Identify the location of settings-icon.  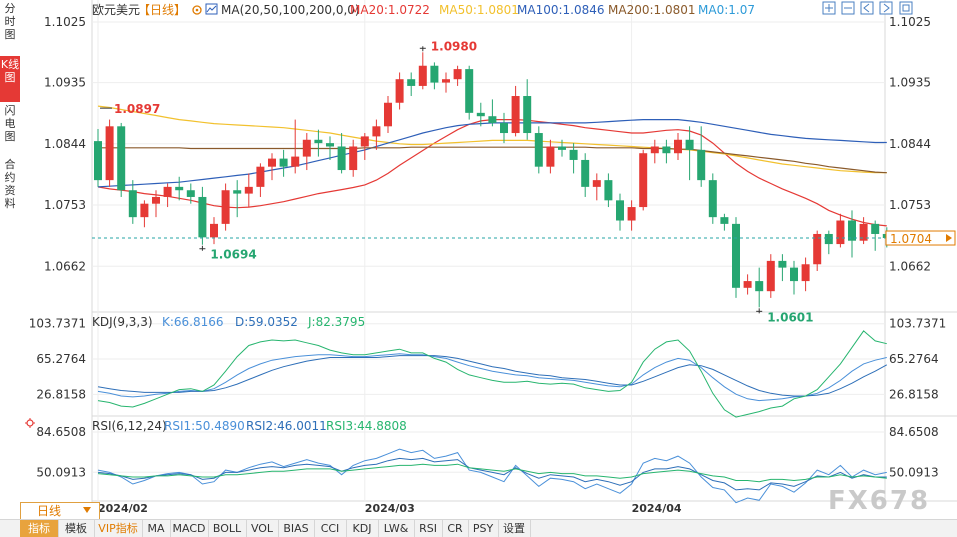
(197, 10).